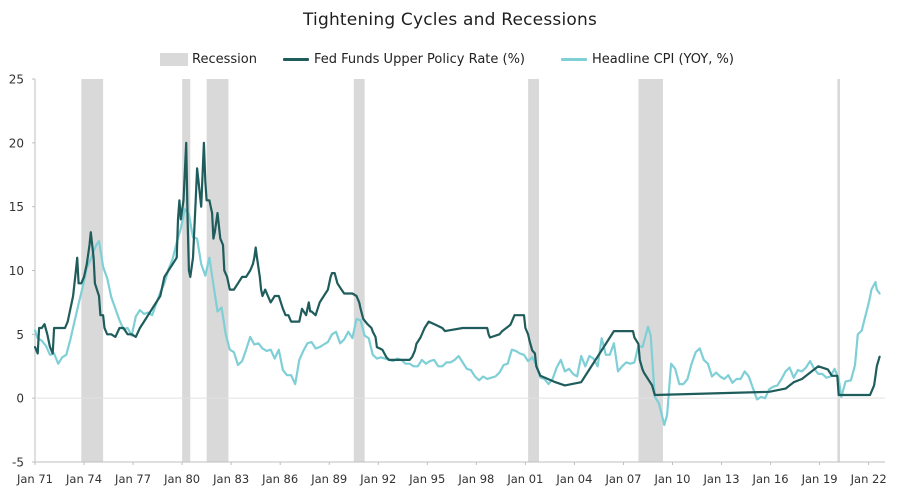 This screenshot has height=492, width=900. What do you see at coordinates (16, 143) in the screenshot?
I see `y-tick-label: 20` at bounding box center [16, 143].